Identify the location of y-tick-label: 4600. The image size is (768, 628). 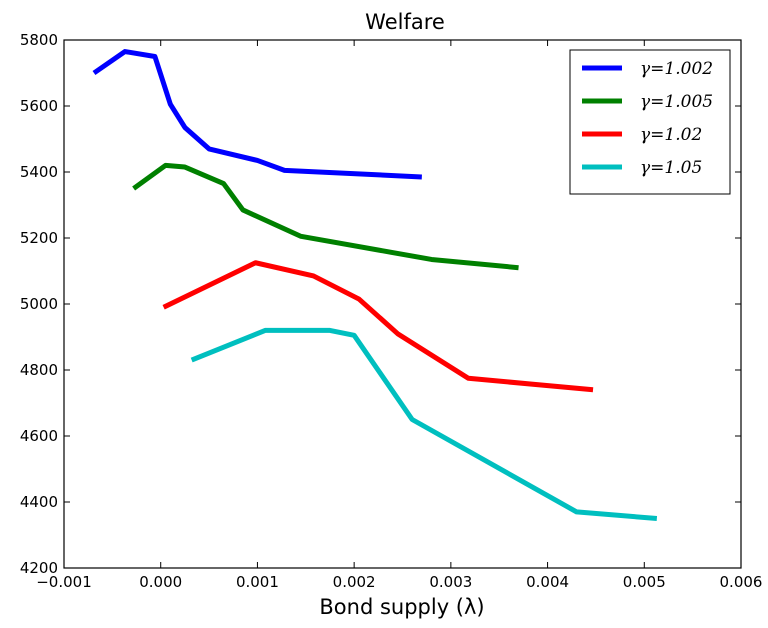
(39, 436).